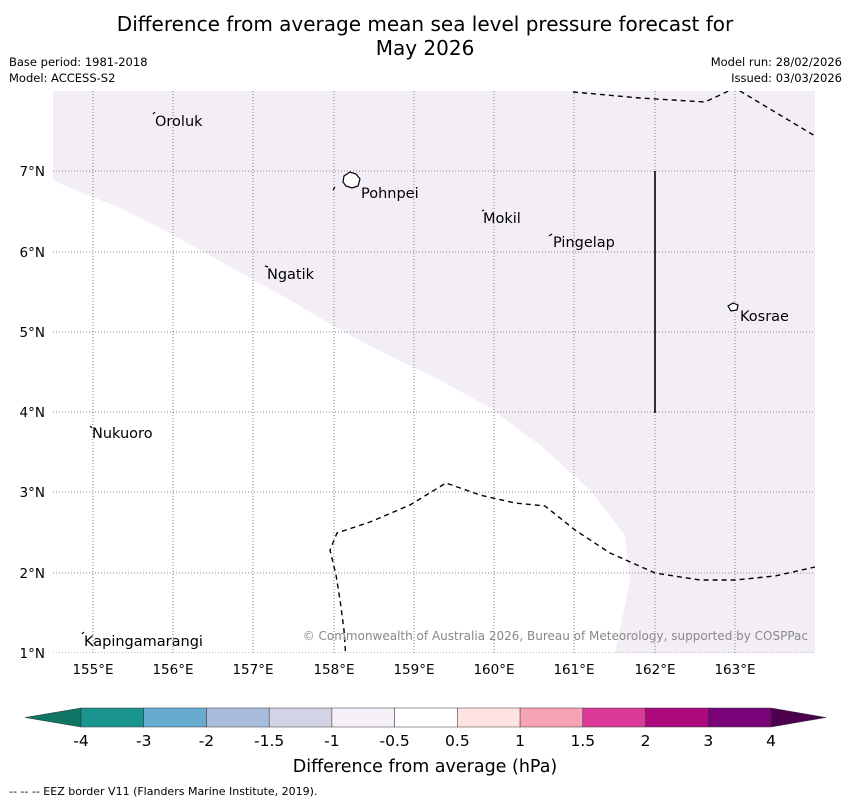  What do you see at coordinates (53, 717) in the screenshot?
I see `colorbar-low-extend` at bounding box center [53, 717].